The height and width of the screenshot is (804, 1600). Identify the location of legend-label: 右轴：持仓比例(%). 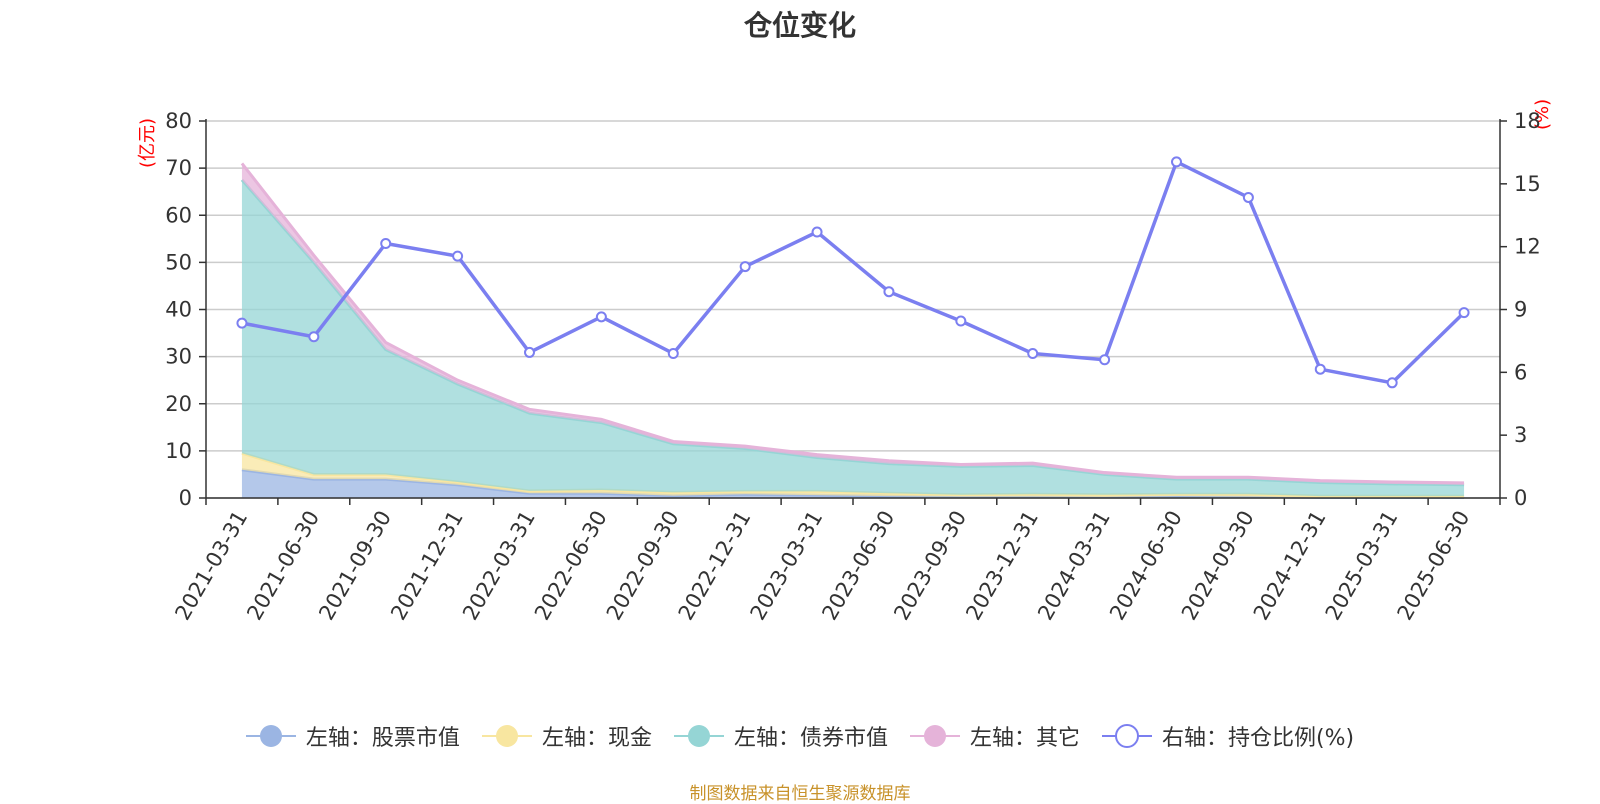
(1258, 738).